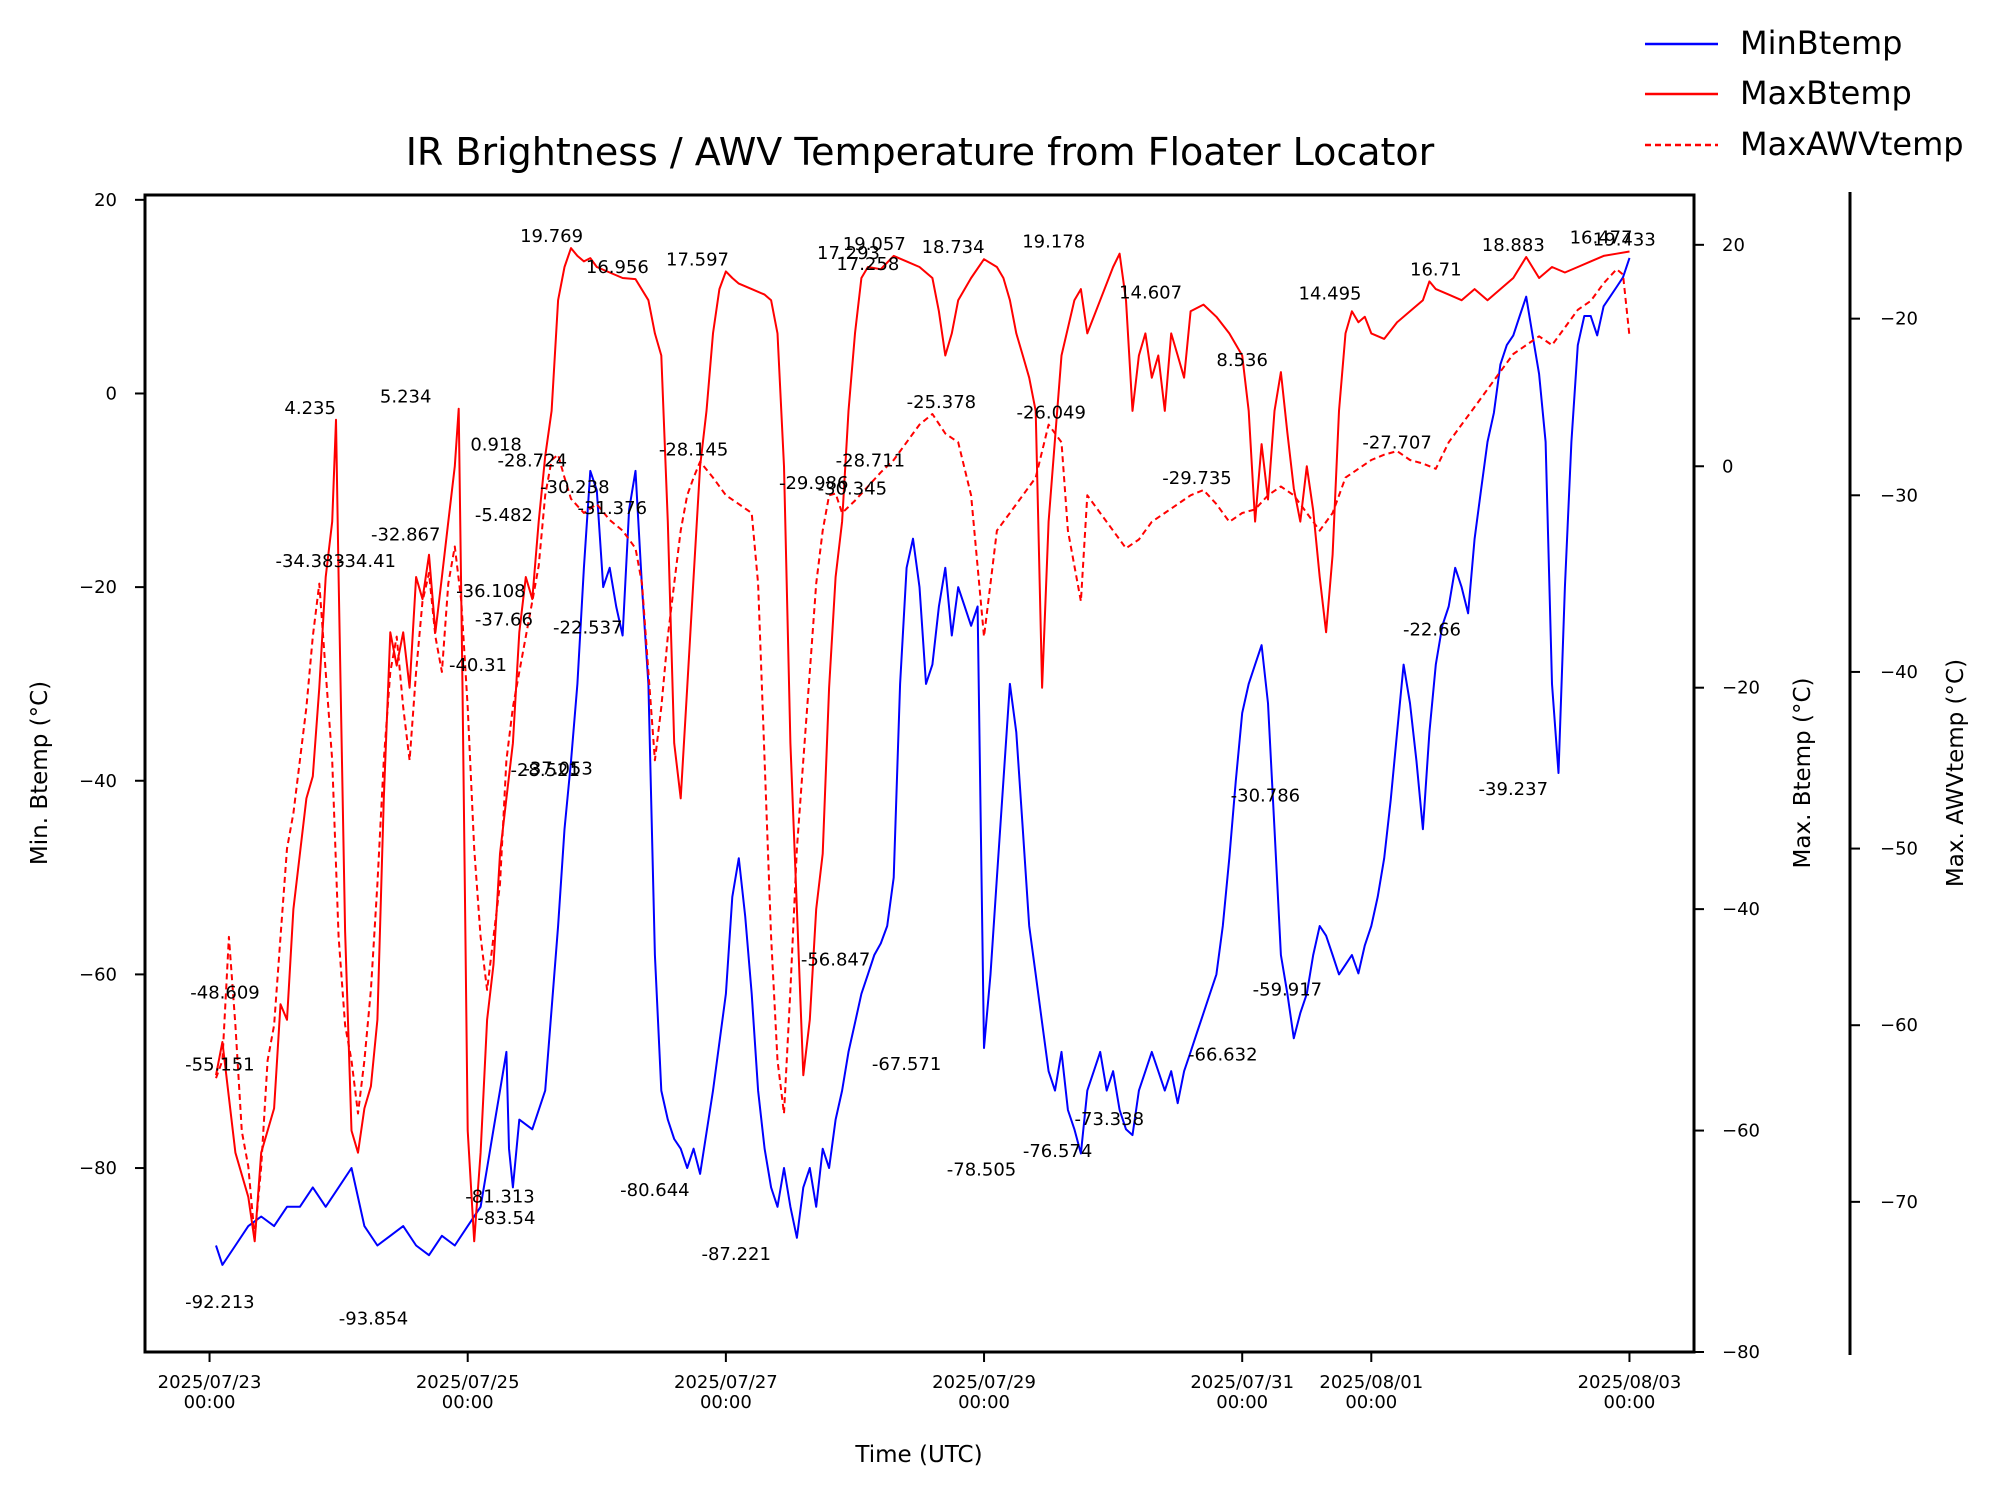 This screenshot has height=1491, width=1994. I want to click on data-label: -30.786, so click(1265, 795).